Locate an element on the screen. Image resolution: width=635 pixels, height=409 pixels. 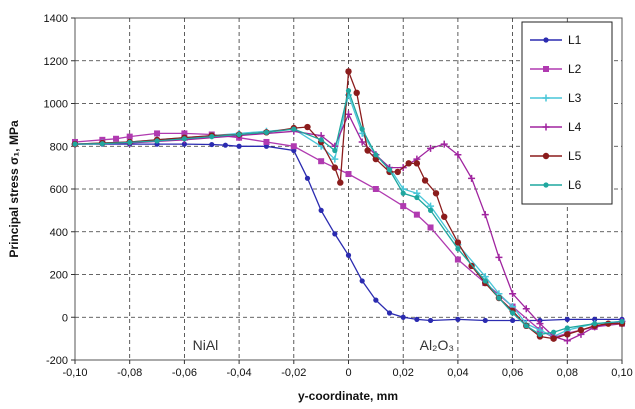
x-tick-label: -0,10 is located at coordinates (74, 373).